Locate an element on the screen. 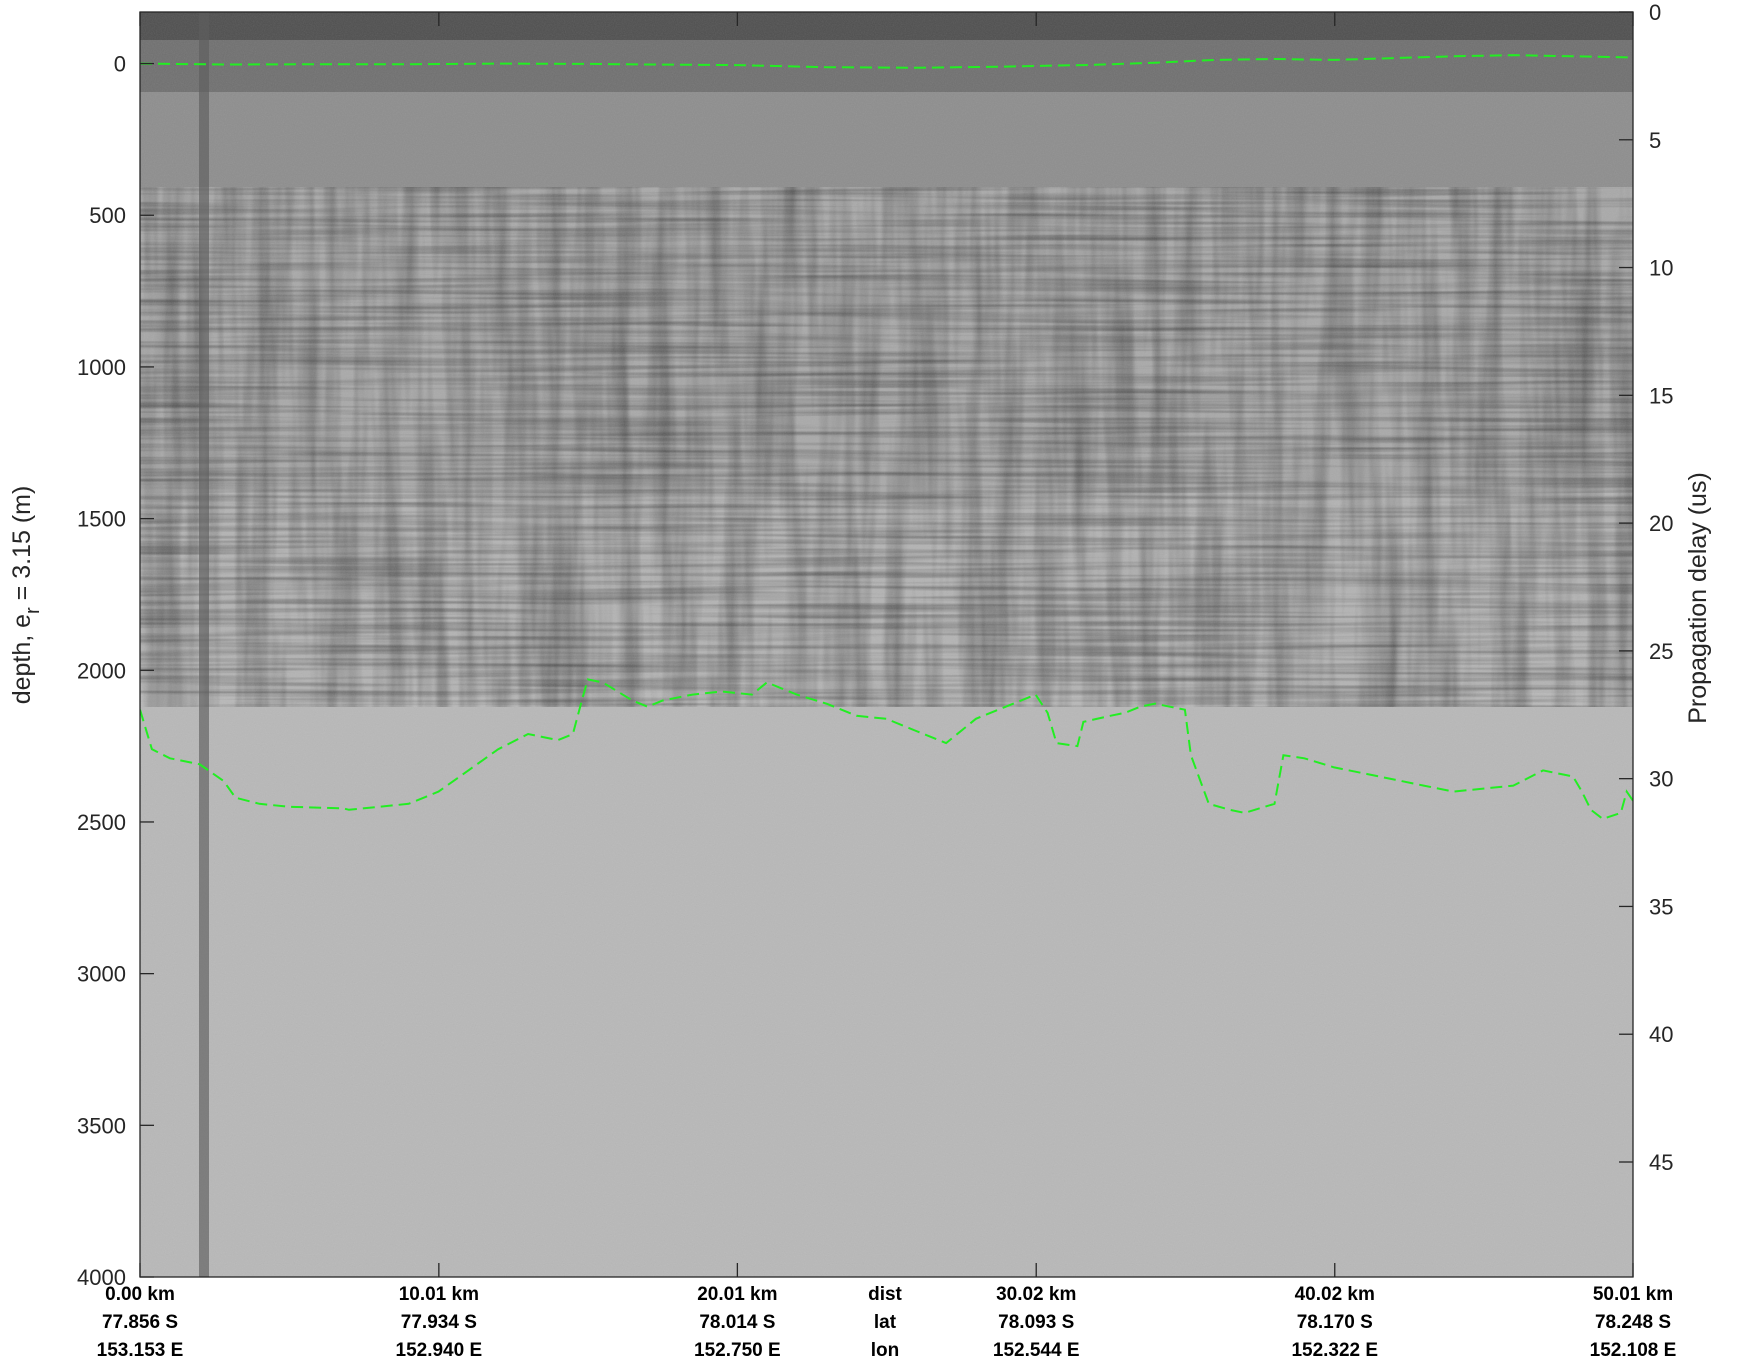 The width and height of the screenshot is (1738, 1358). x-tick-lat-label: 77.856 S is located at coordinates (140, 1322).